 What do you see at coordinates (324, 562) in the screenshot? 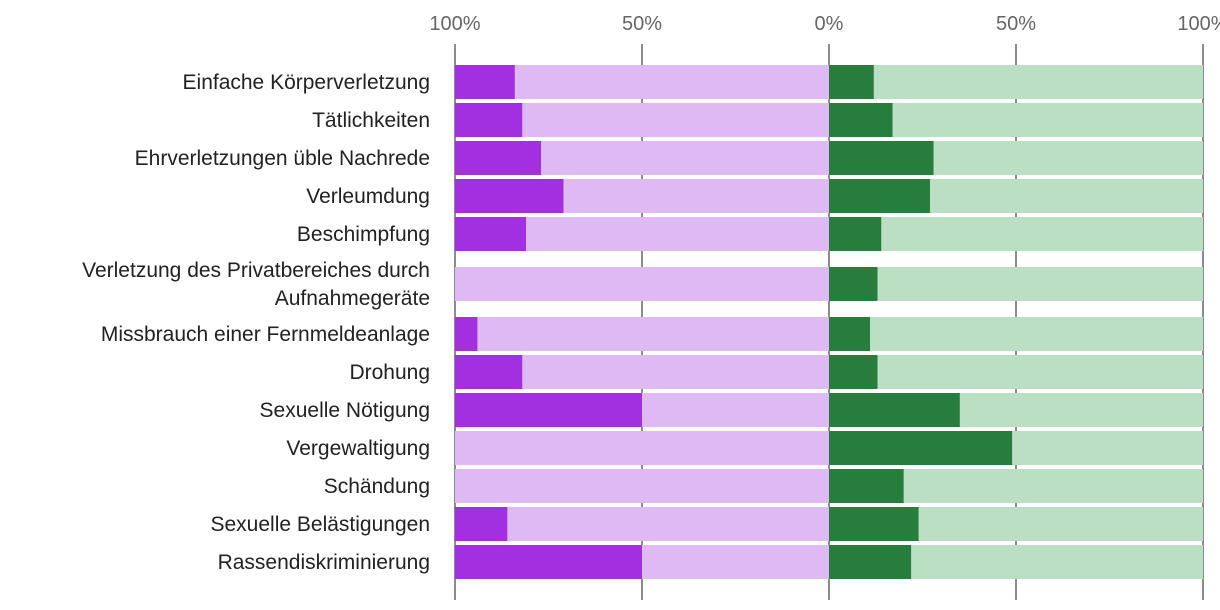
I see `category-label: Rassendiskriminierung` at bounding box center [324, 562].